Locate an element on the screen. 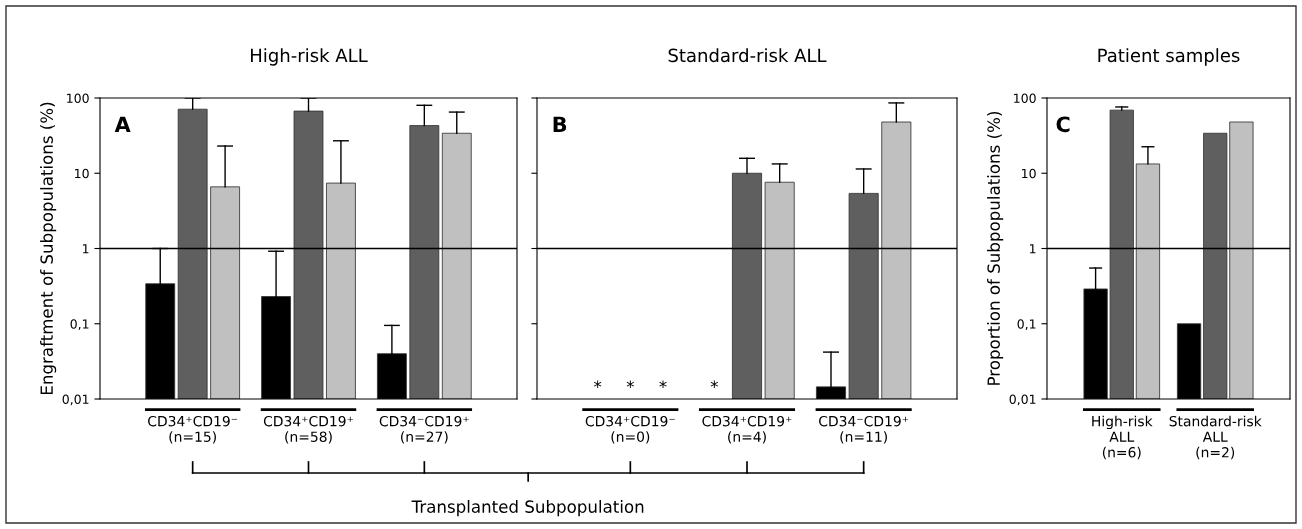 The width and height of the screenshot is (1302, 529). x-tick-label: CD34⁺CD19⁺ (n=58) is located at coordinates (308, 429).